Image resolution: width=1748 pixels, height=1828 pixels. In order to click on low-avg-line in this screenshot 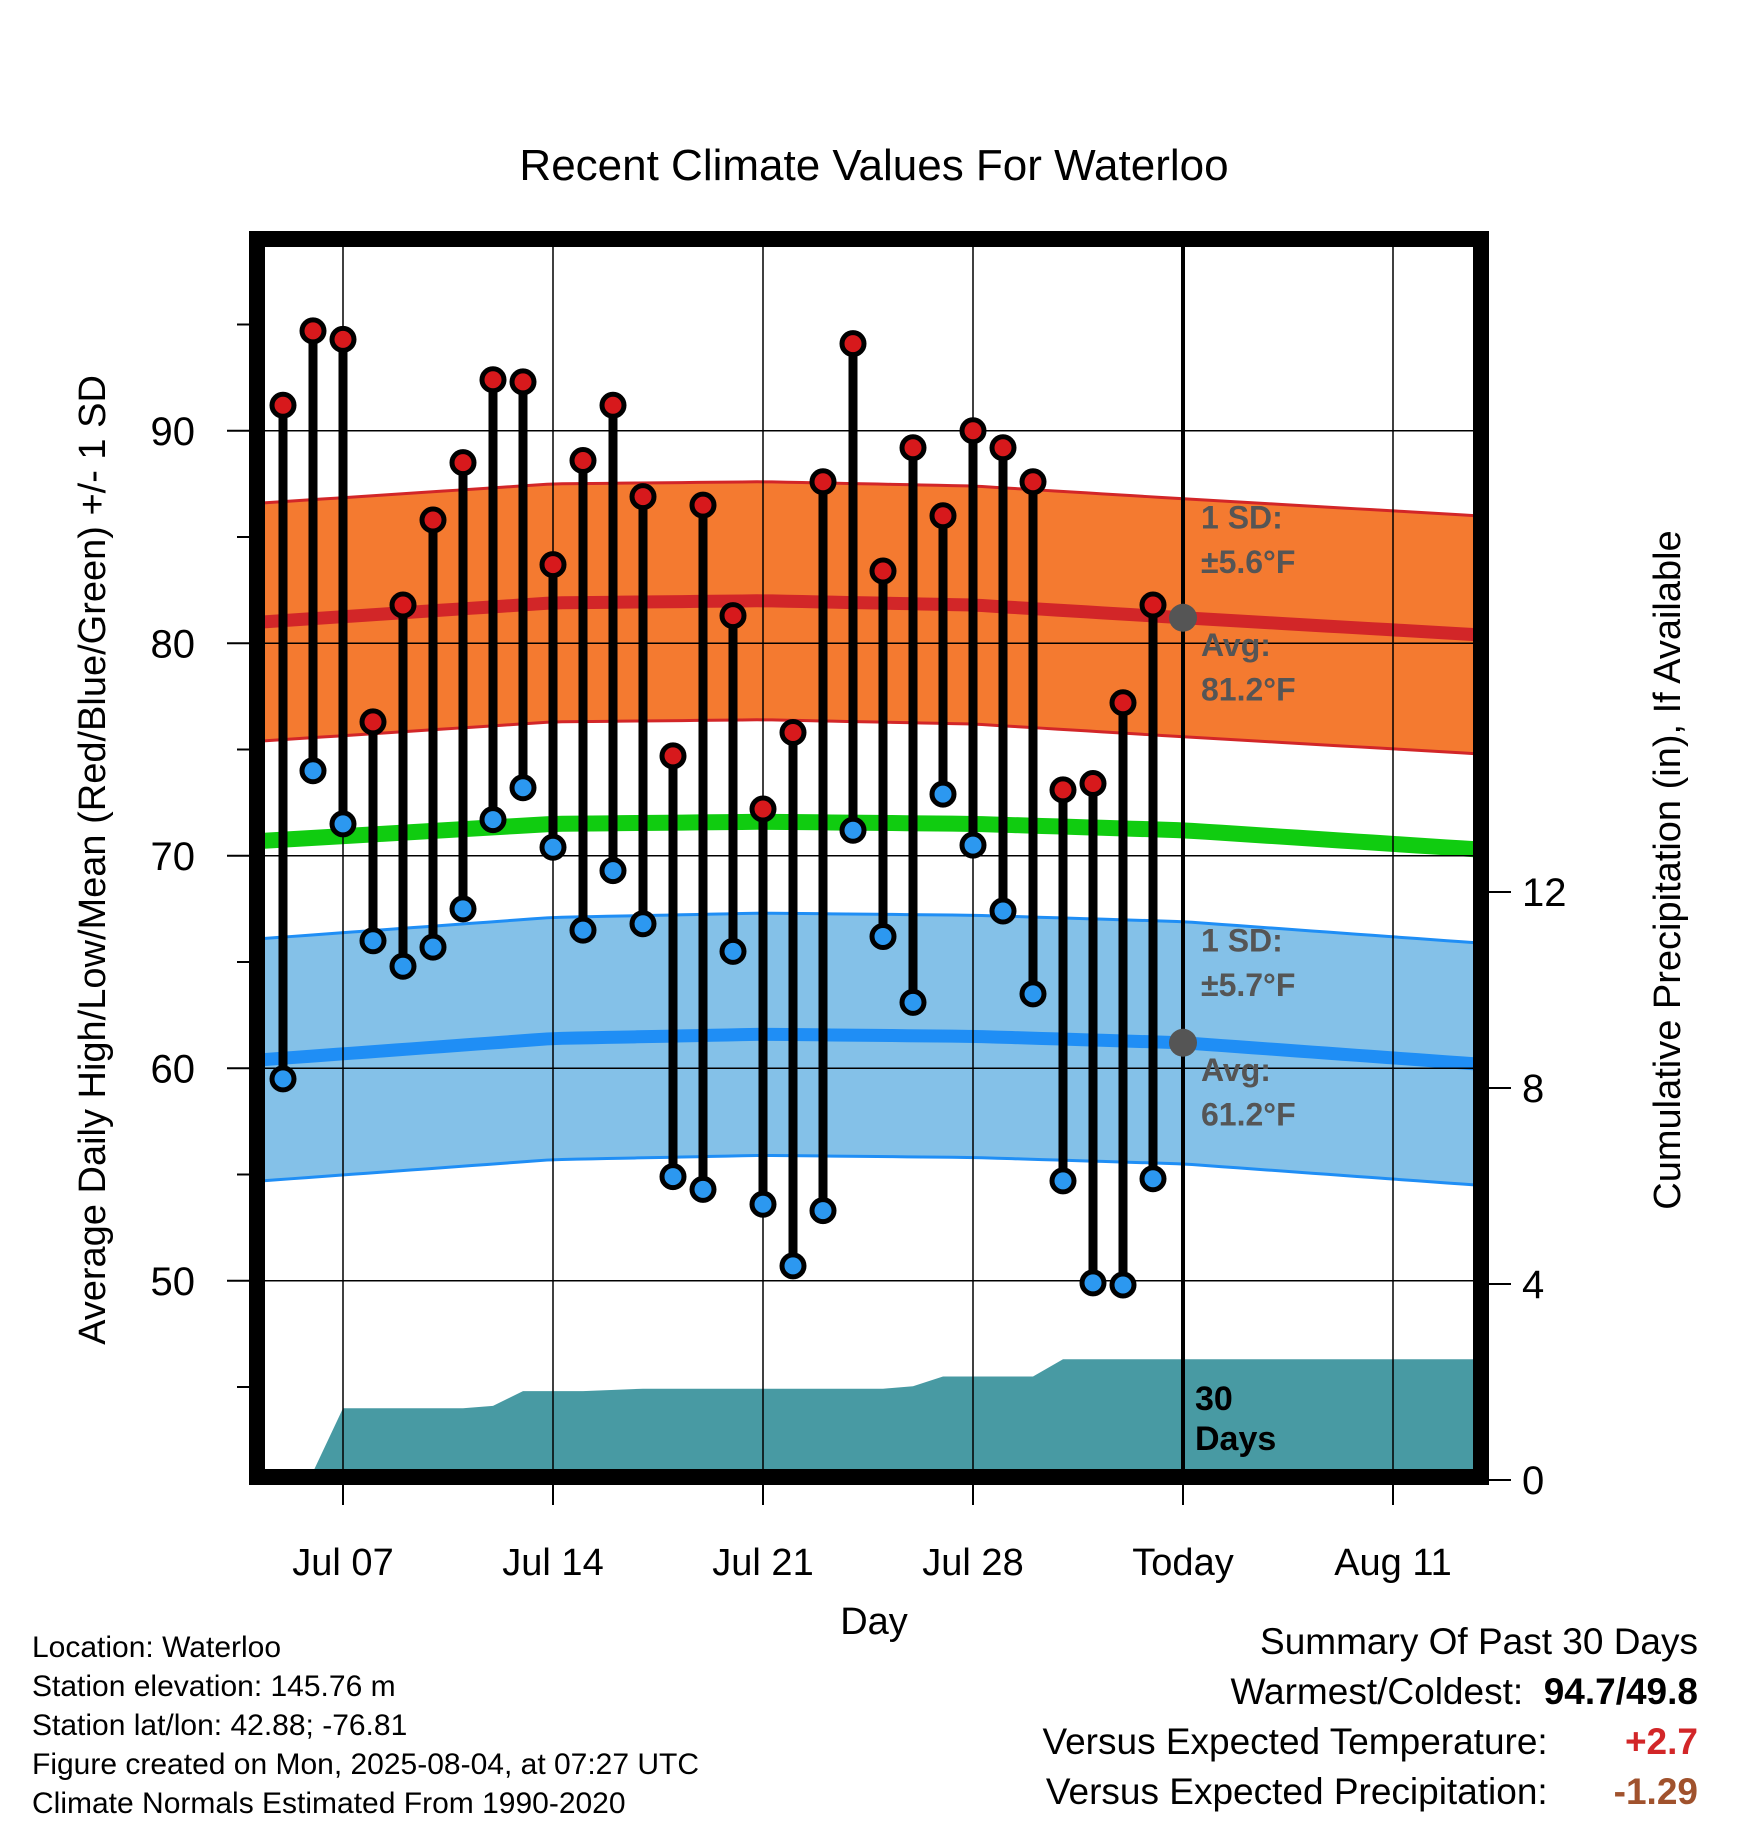, I will do `click(869, 1049)`.